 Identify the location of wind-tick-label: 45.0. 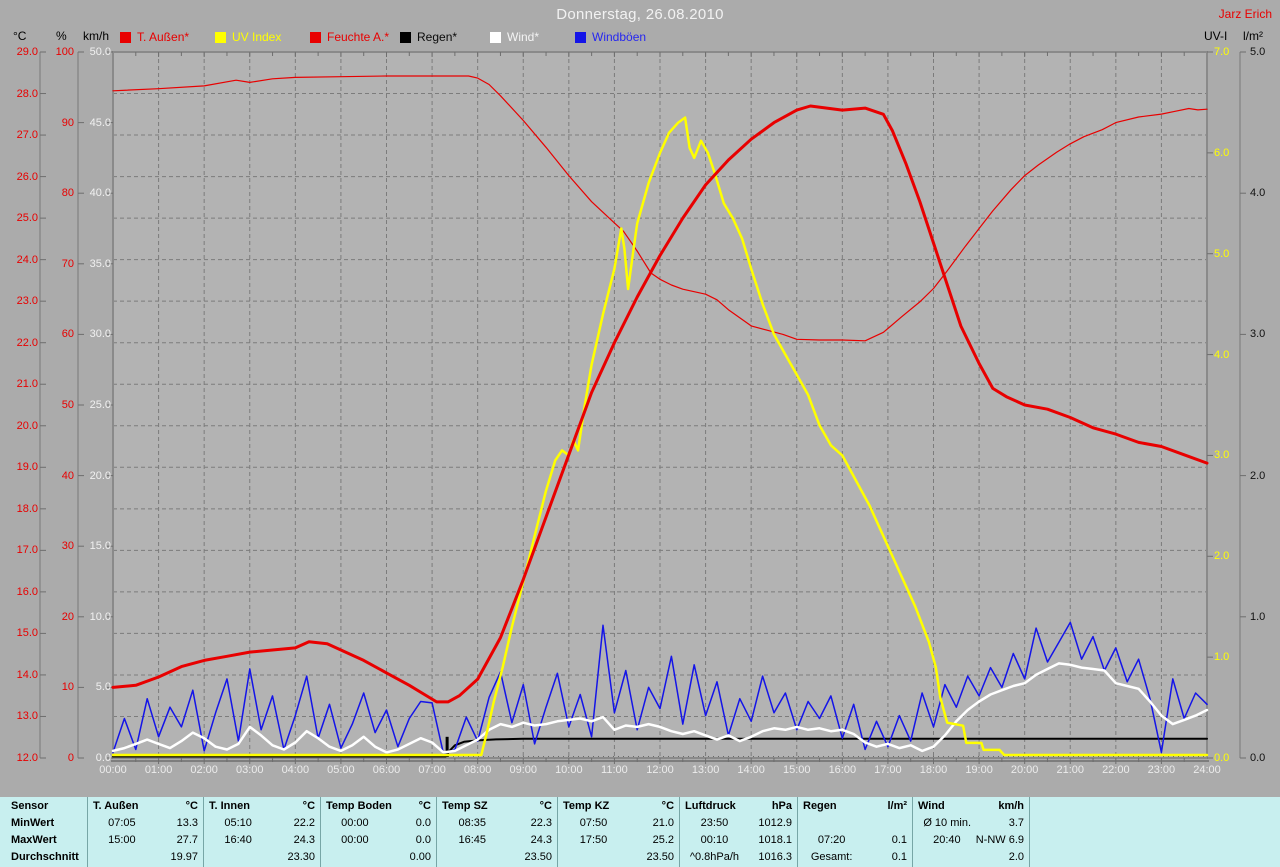
(100, 122).